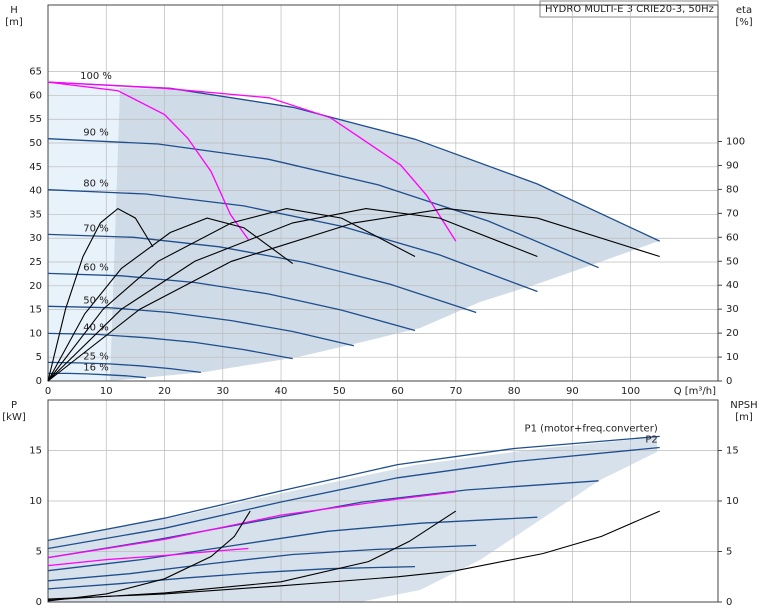 The image size is (774, 611). What do you see at coordinates (96, 76) in the screenshot?
I see `curve-label: 100 %` at bounding box center [96, 76].